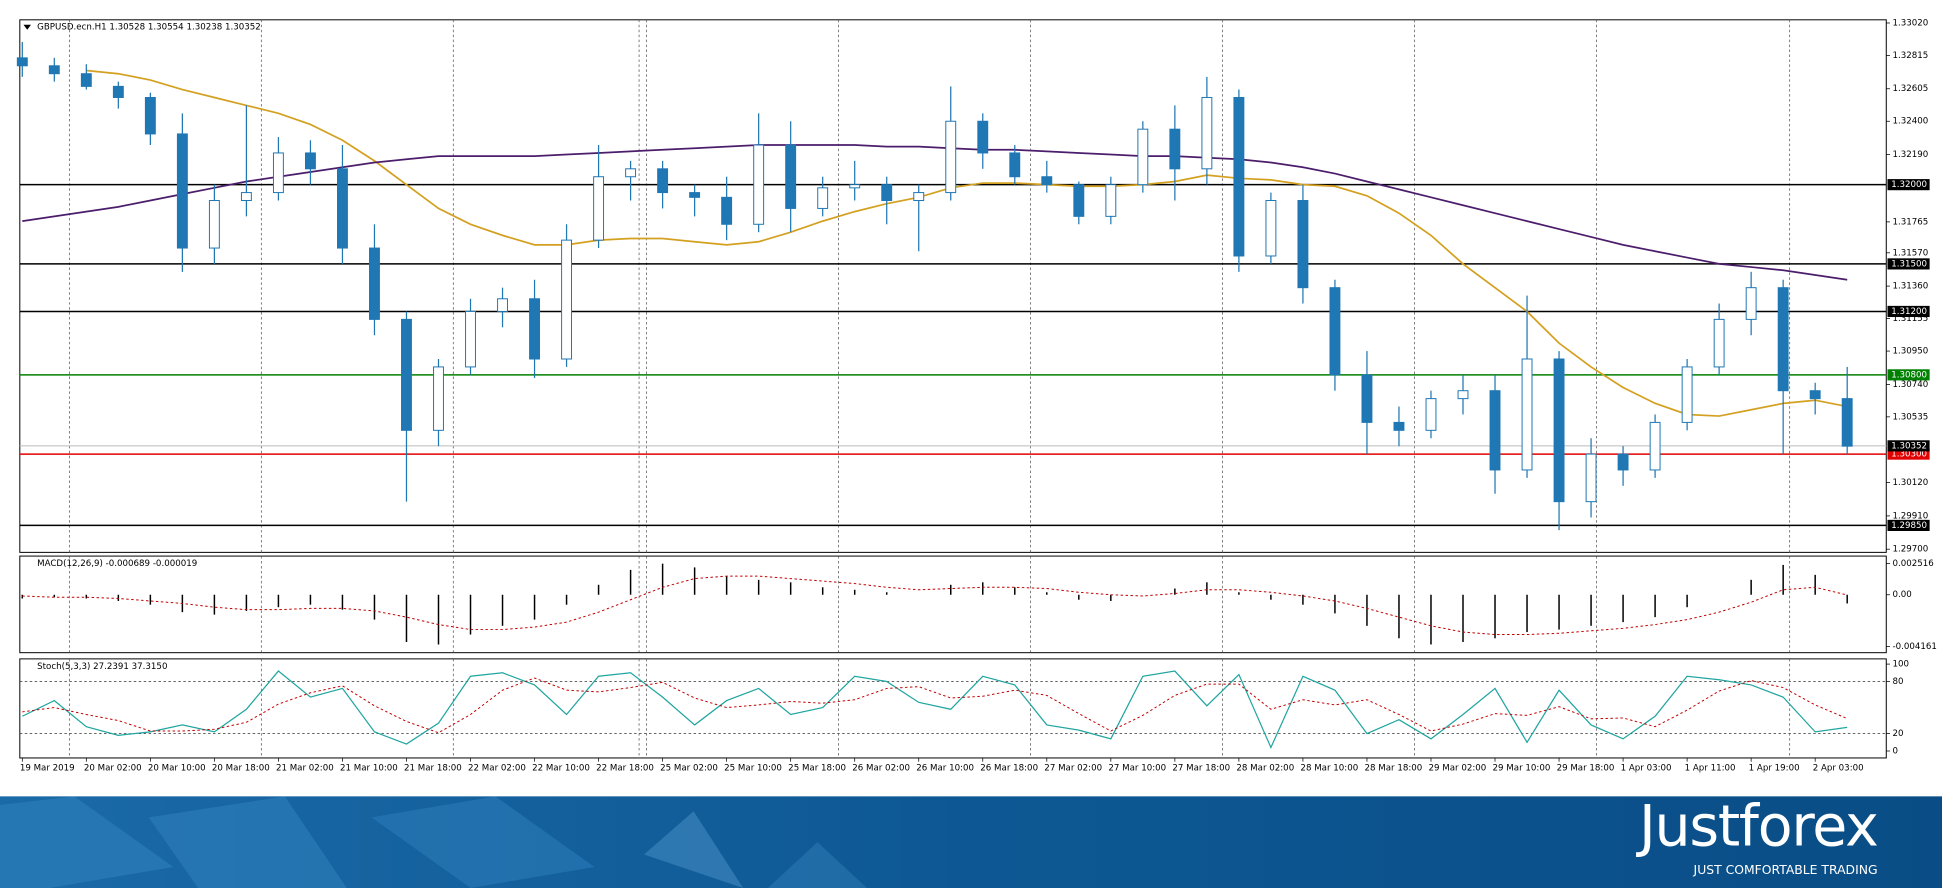 The height and width of the screenshot is (888, 1942). Describe the element at coordinates (497, 768) in the screenshot. I see `x-tick-label: 22 Mar 02:00` at that location.